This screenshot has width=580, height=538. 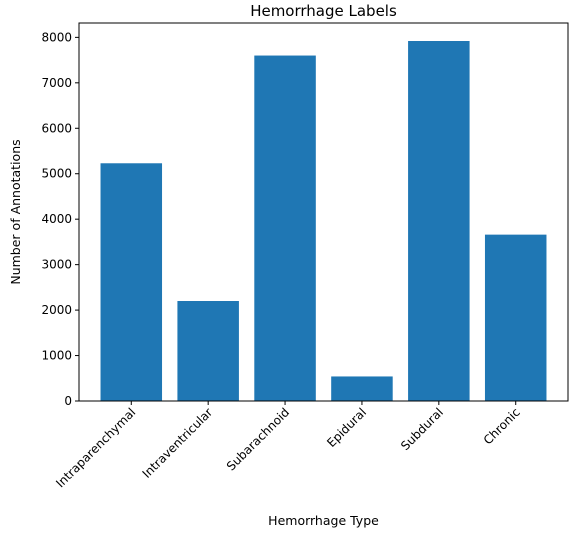 I want to click on bar-intraparenchymal, so click(x=131, y=282).